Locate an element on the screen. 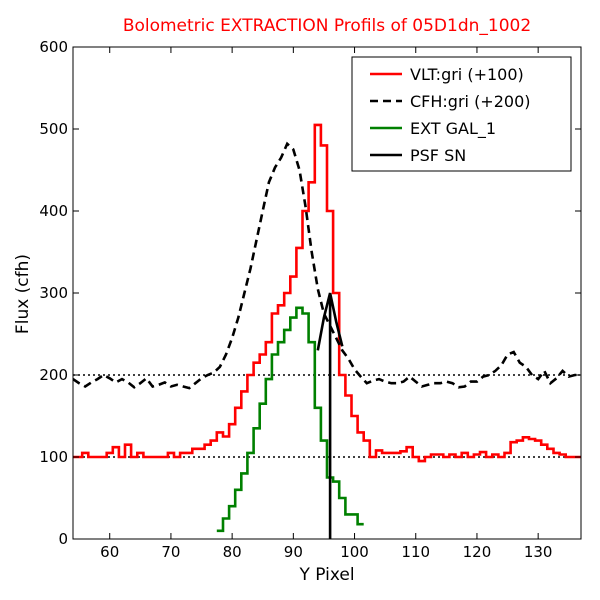 The height and width of the screenshot is (600, 600). x-tick-label: 130 is located at coordinates (538, 552).